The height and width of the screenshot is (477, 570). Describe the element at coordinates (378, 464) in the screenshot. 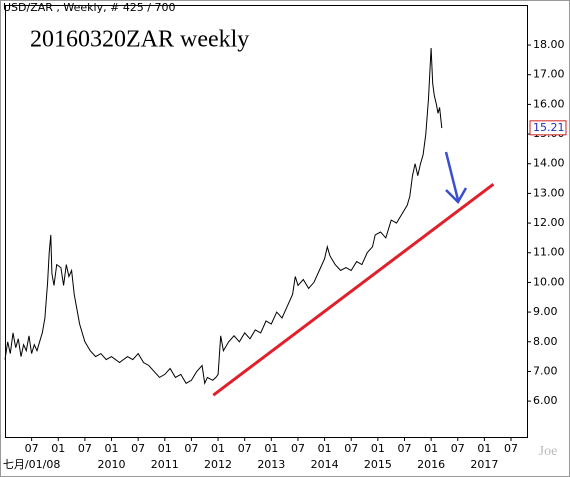

I see `x-year-label: 2015` at that location.